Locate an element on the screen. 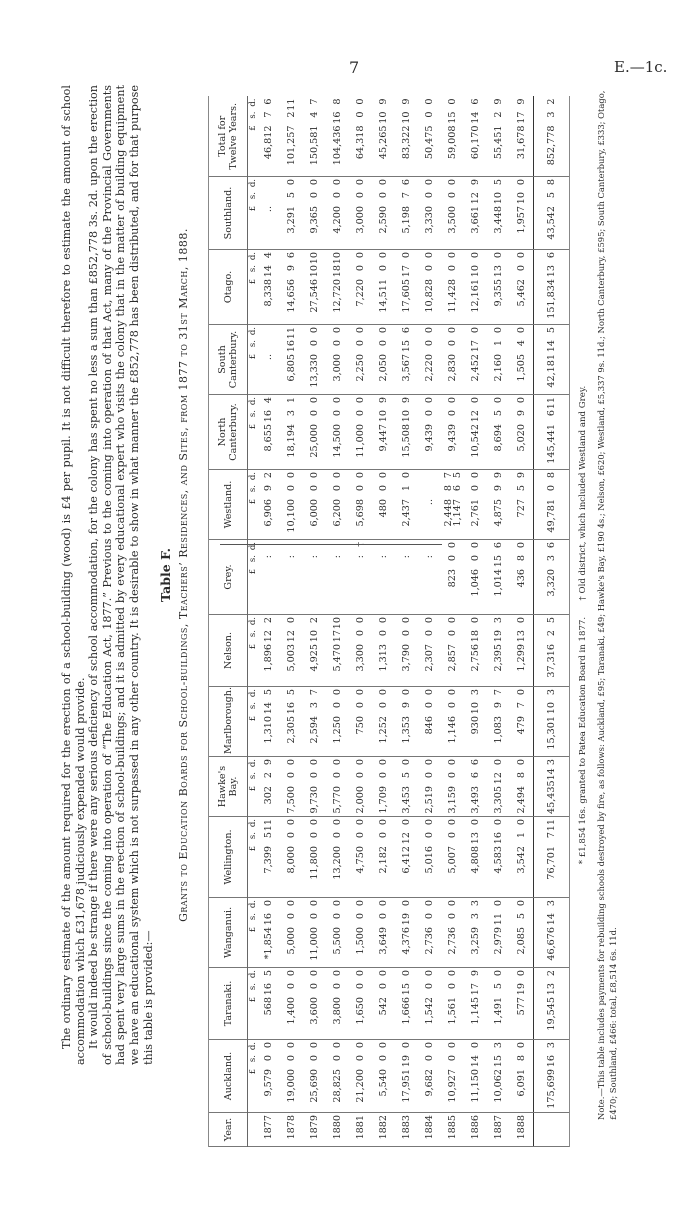  pounds: 4,376 is located at coordinates (406, 941).